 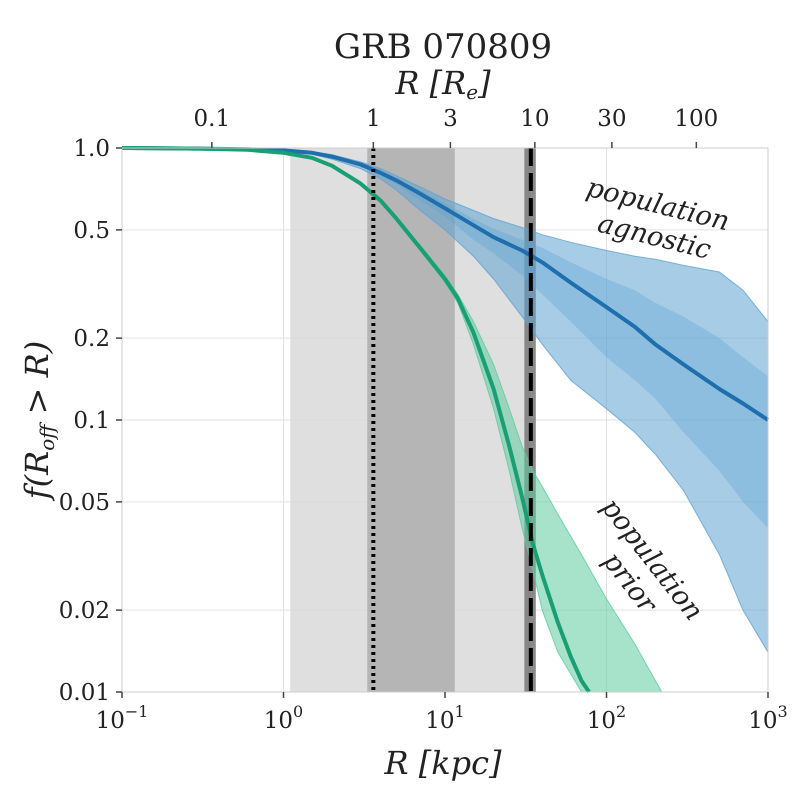 I want to click on y-tick-label: 0.05, so click(x=84, y=503).